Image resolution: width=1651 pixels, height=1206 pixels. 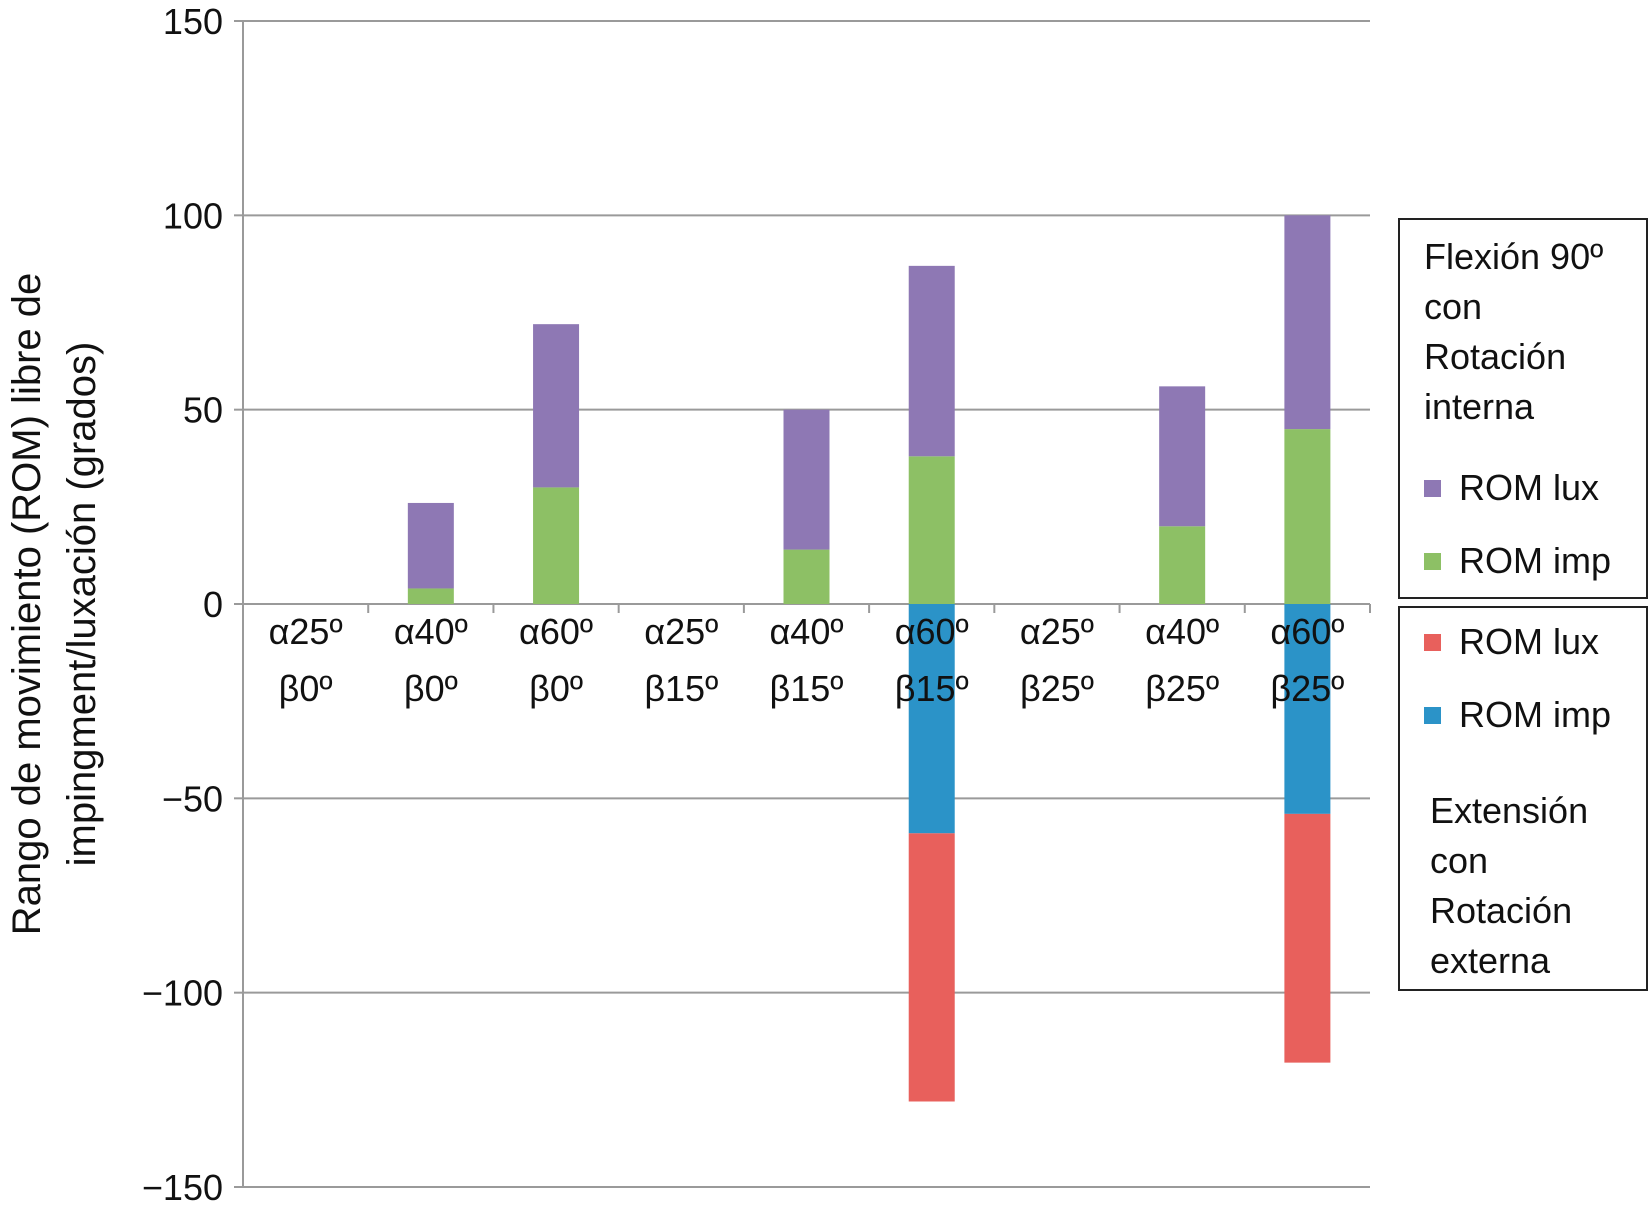 What do you see at coordinates (27, 604) in the screenshot?
I see `y-axis-title: Rango de movimiento (ROM) libre de` at bounding box center [27, 604].